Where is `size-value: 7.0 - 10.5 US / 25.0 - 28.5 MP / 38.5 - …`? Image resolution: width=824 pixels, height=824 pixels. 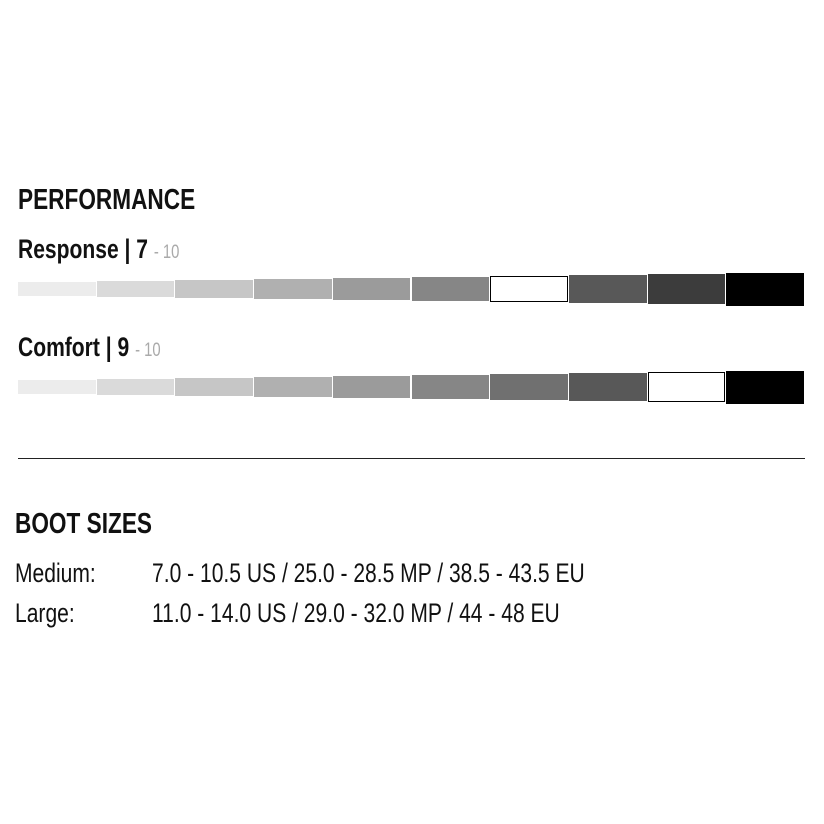
size-value: 7.0 - 10.5 US / 25.0 - 28.5 MP / 38.5 - … is located at coordinates (368, 573).